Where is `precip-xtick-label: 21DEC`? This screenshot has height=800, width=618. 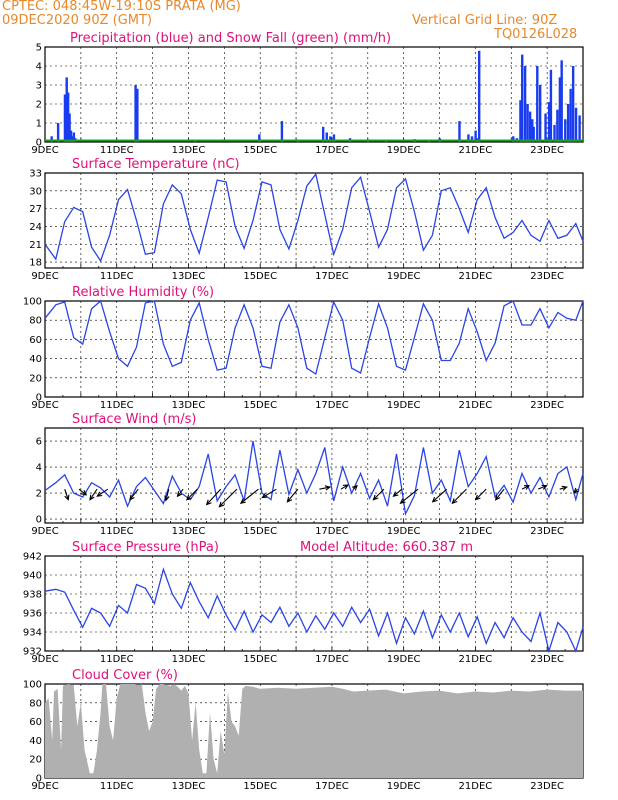 precip-xtick-label: 21DEC is located at coordinates (476, 150).